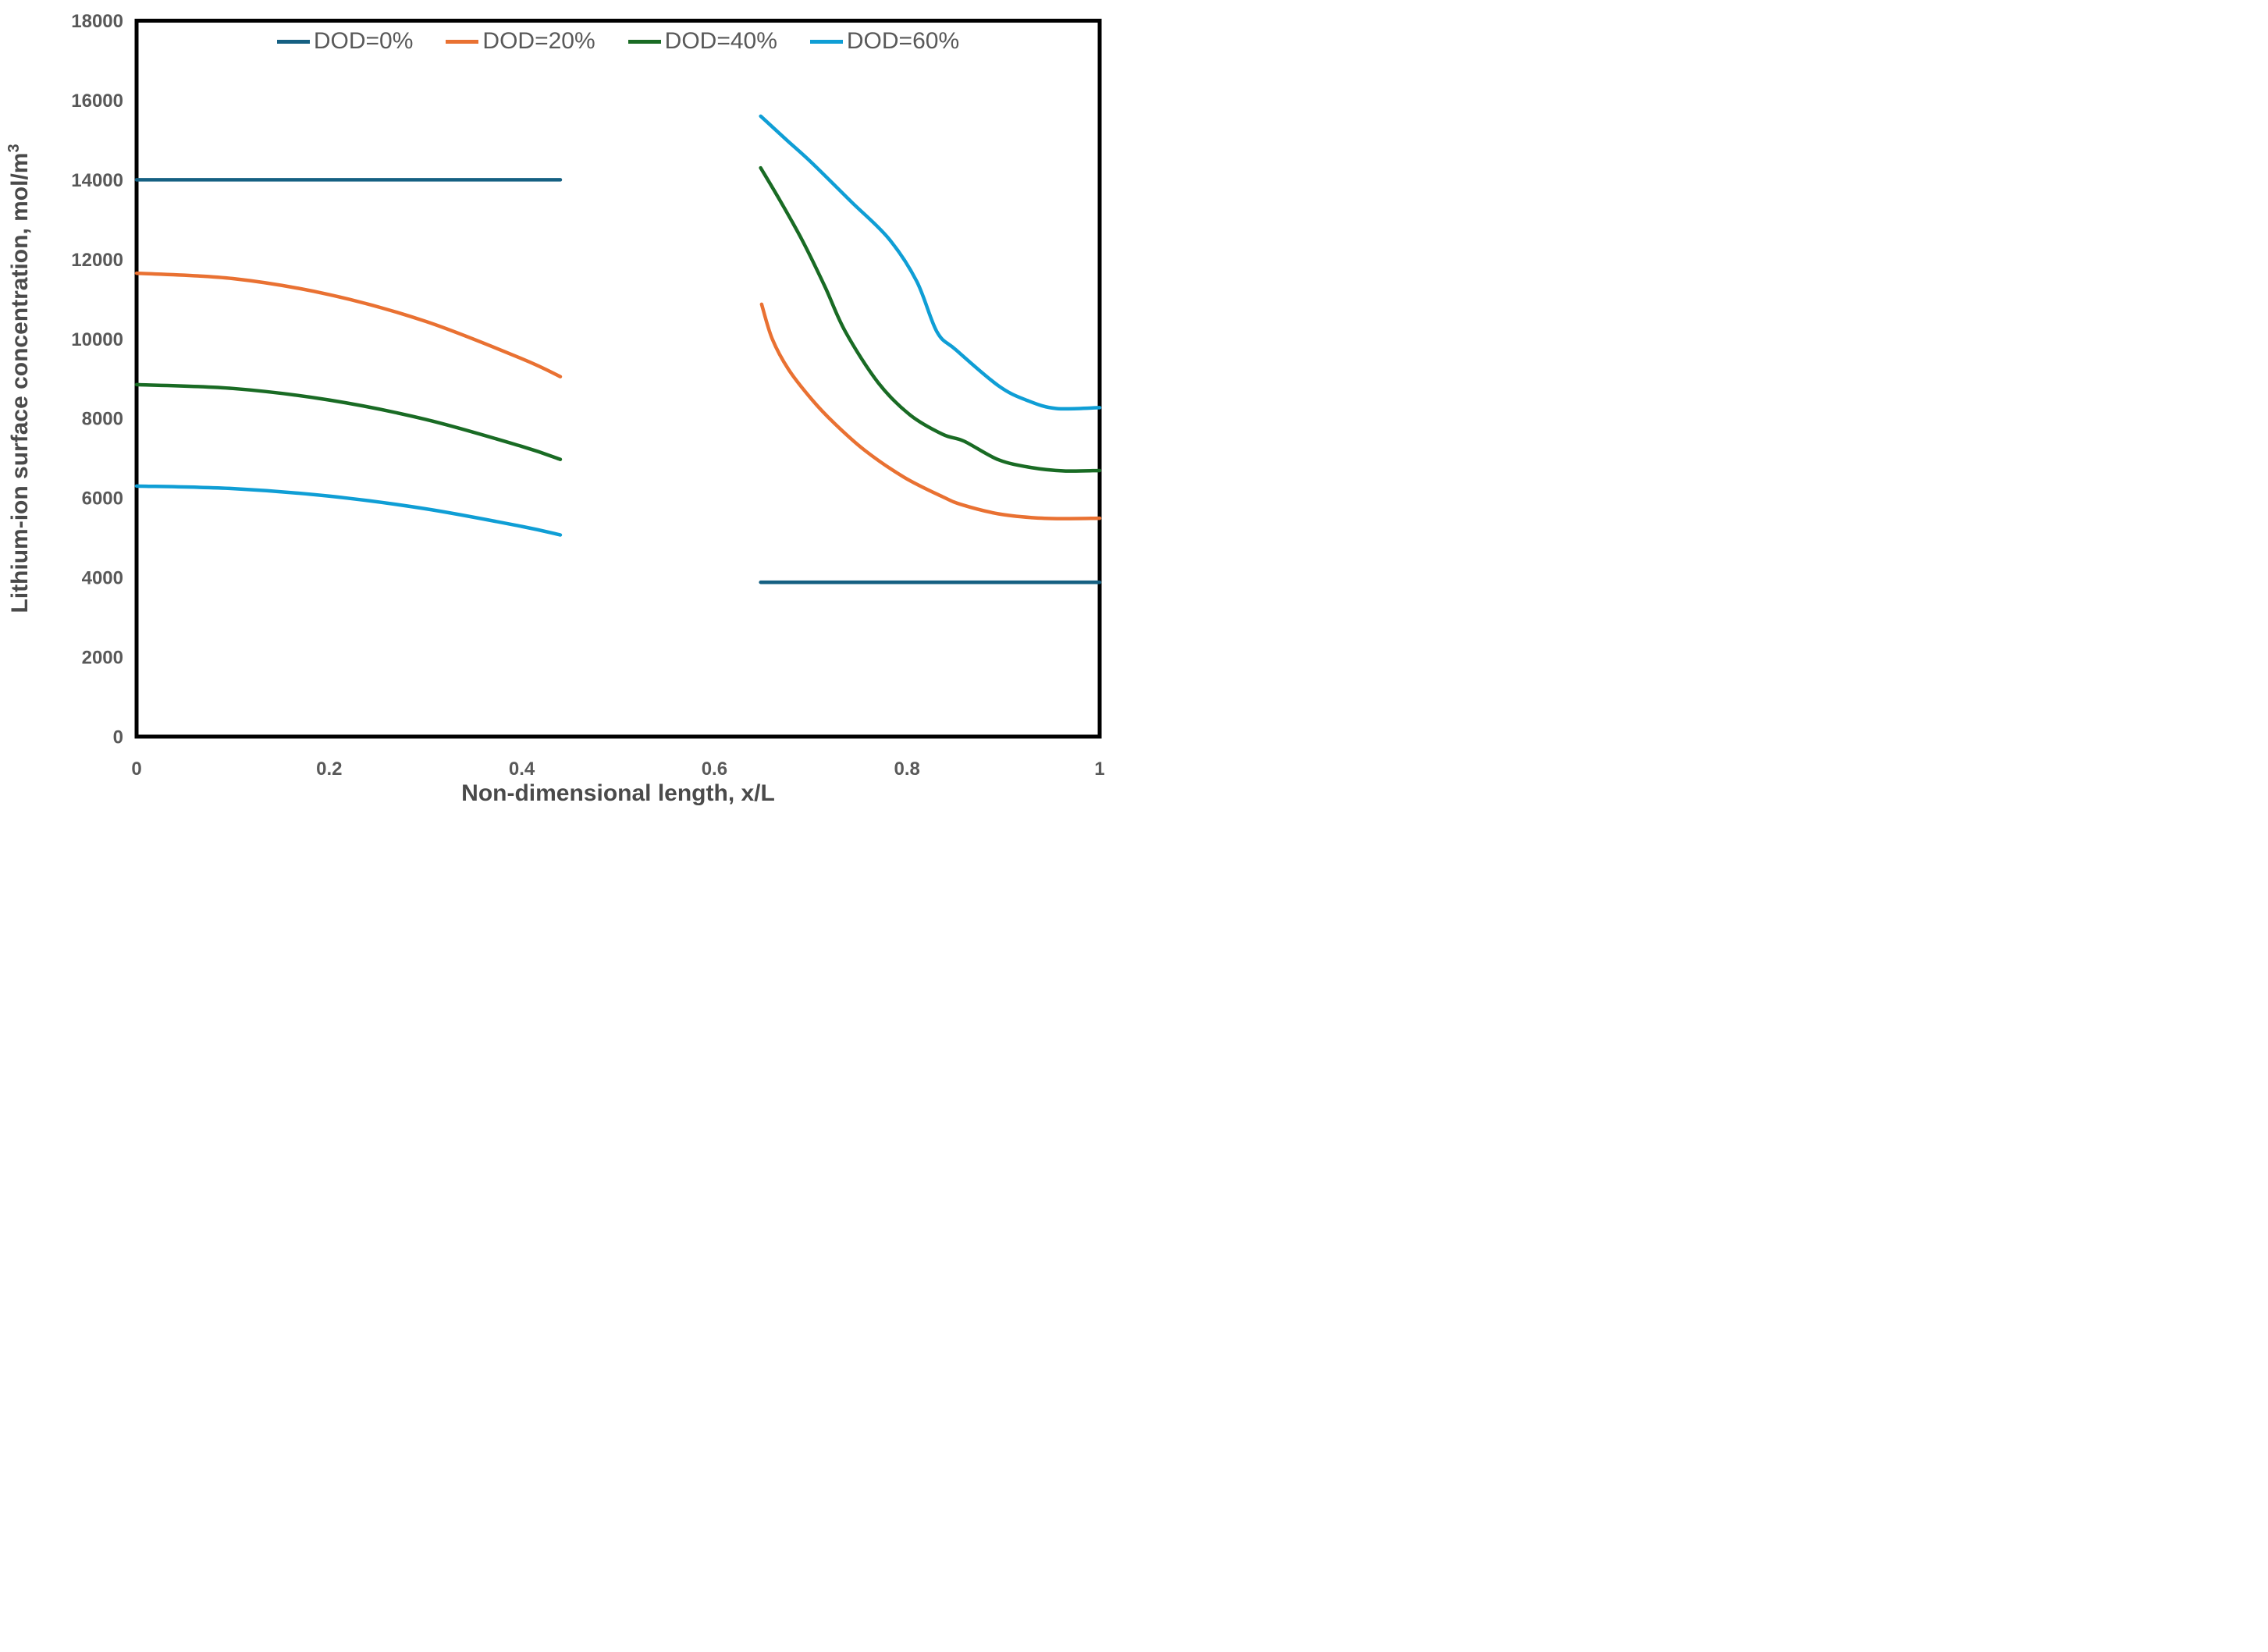 This screenshot has height=1652, width=2268. I want to click on y-tick-label: 10000, so click(97, 340).